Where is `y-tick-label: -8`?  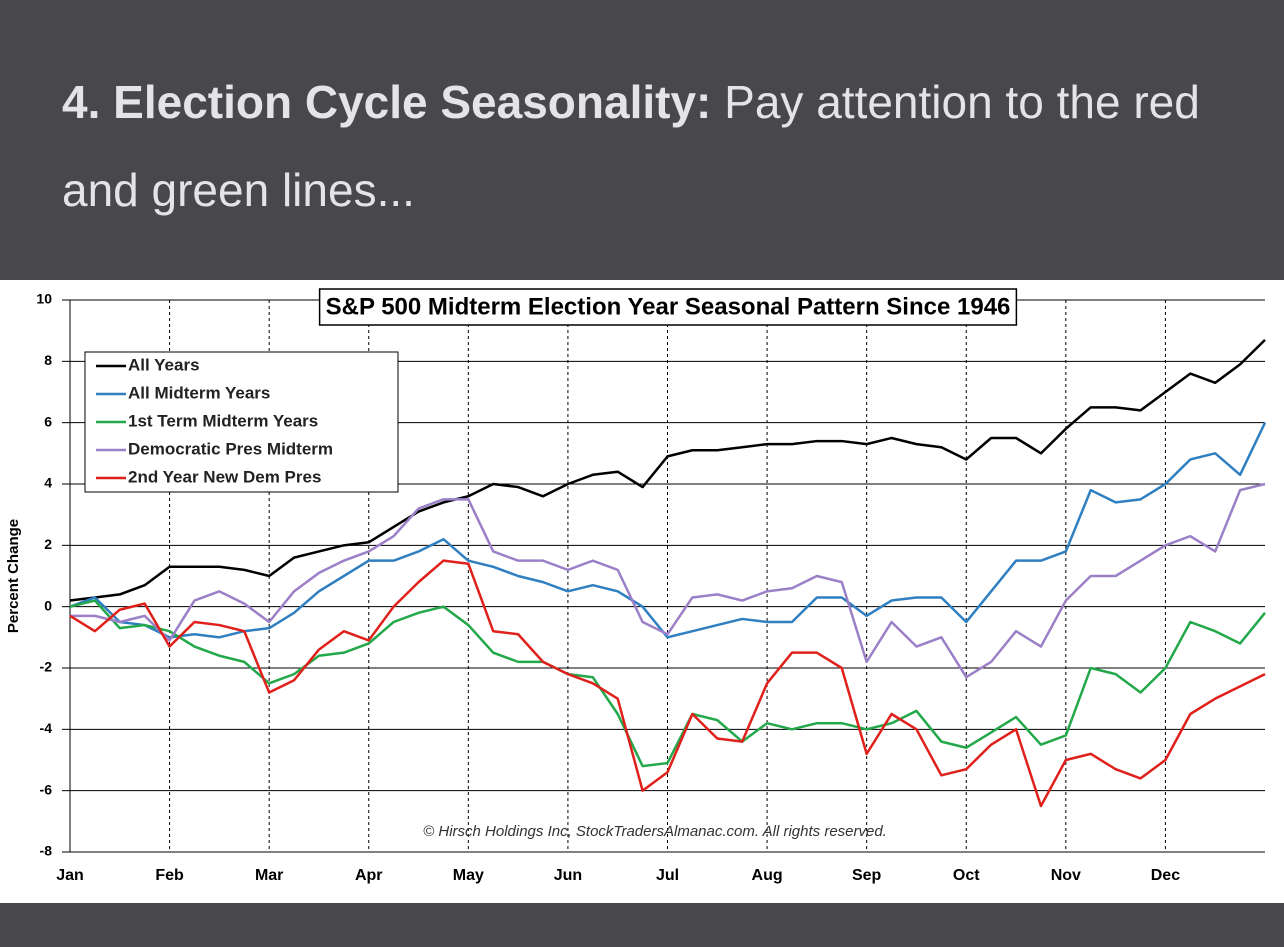
y-tick-label: -8 is located at coordinates (46, 851).